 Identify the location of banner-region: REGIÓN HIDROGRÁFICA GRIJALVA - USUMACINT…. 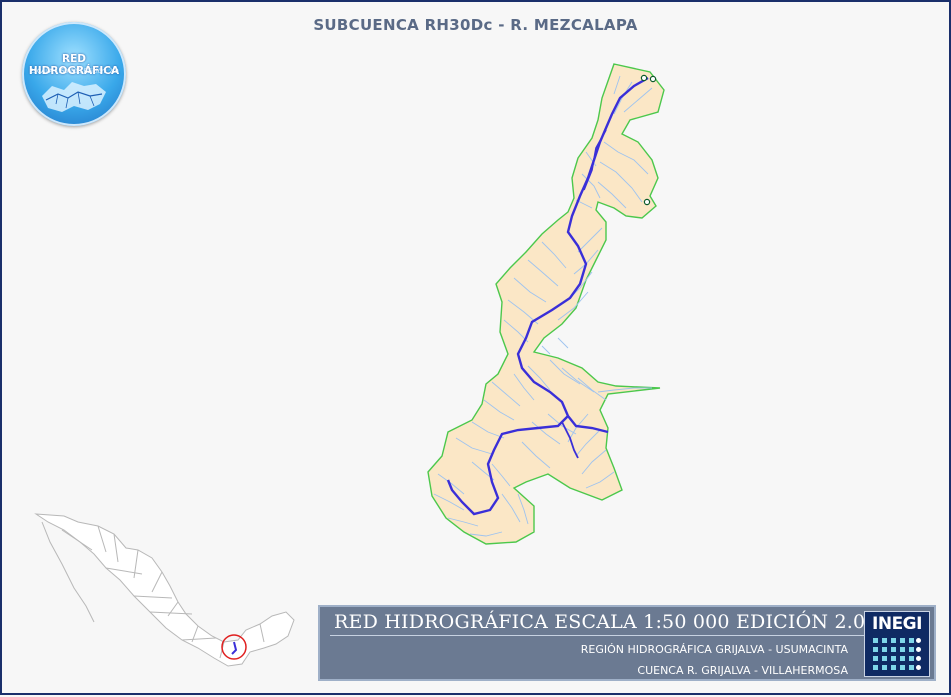
(714, 649).